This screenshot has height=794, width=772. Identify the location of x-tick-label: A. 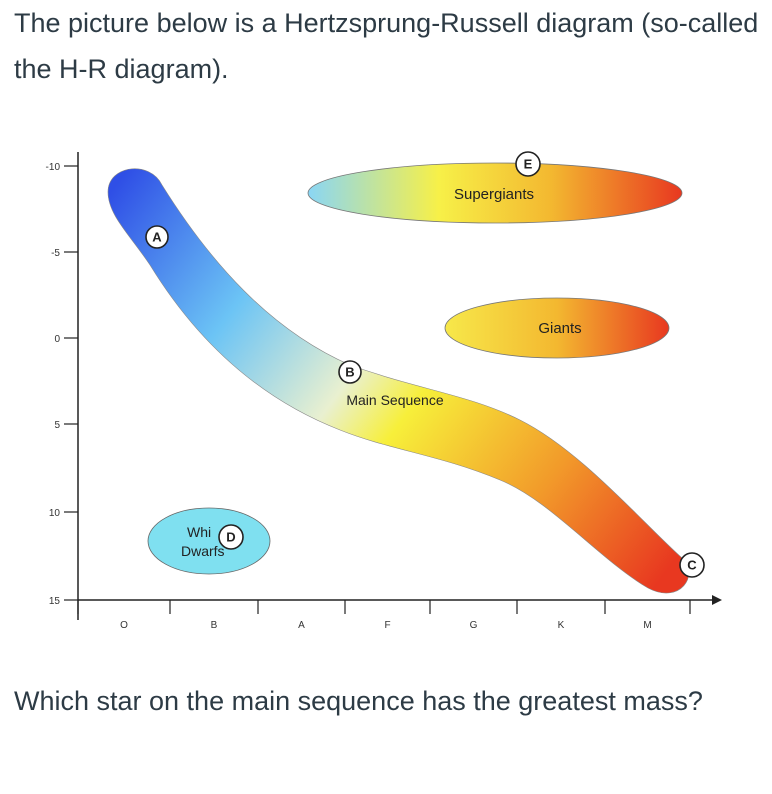
(301, 625).